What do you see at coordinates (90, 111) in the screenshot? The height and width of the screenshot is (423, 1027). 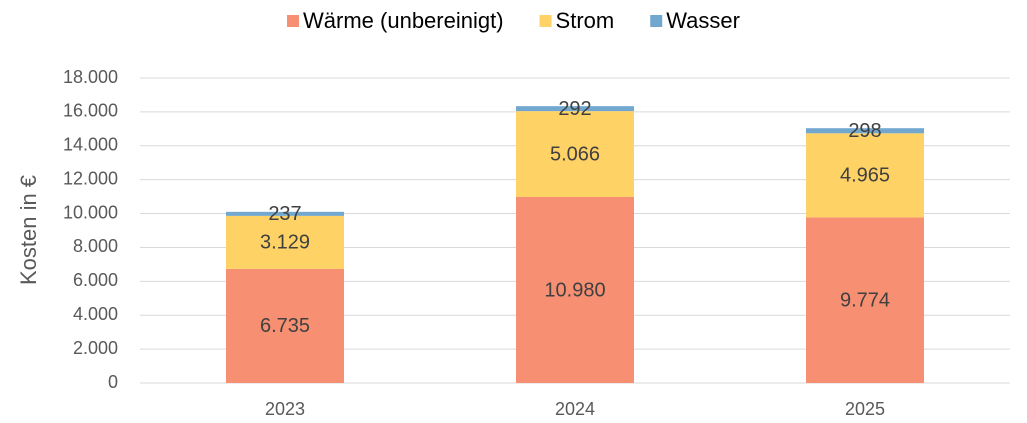 I see `y-tick-label: 16.000` at bounding box center [90, 111].